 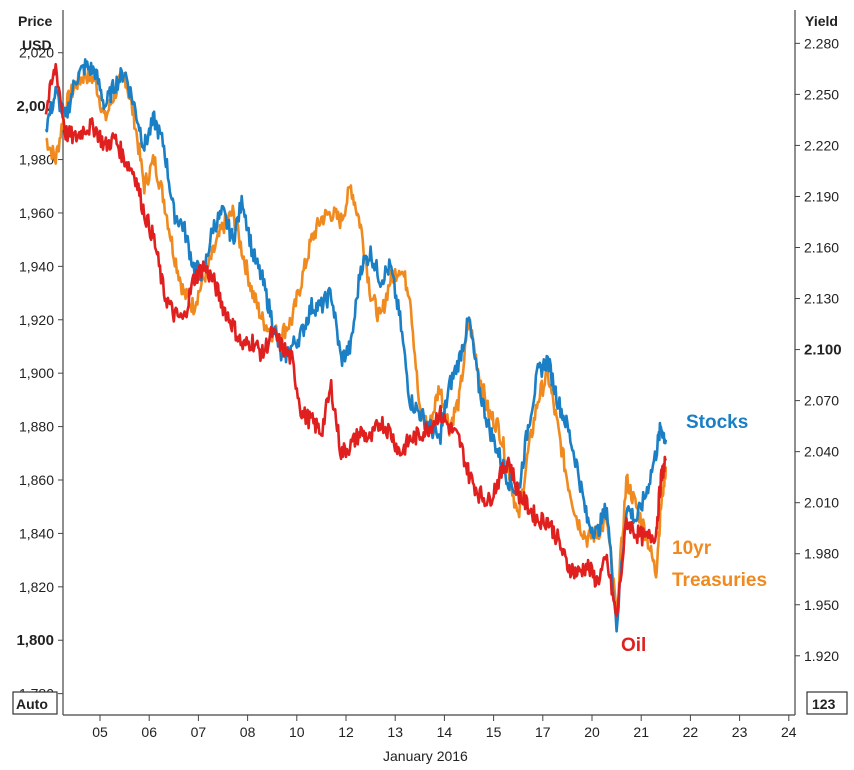 What do you see at coordinates (346, 732) in the screenshot?
I see `x-tick-label: 12` at bounding box center [346, 732].